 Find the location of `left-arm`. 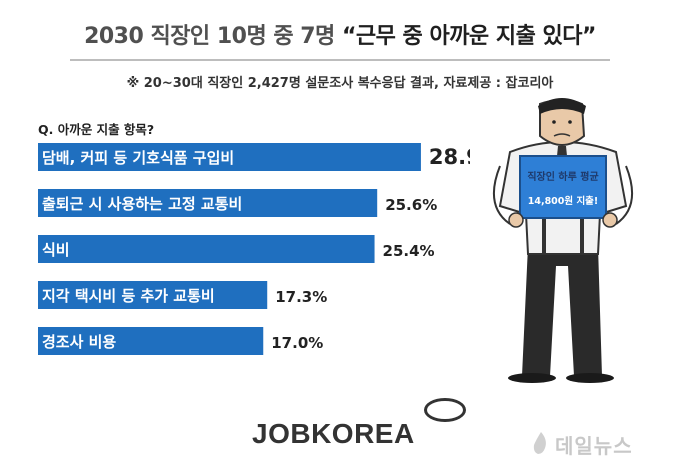

left-arm is located at coordinates (502, 195).